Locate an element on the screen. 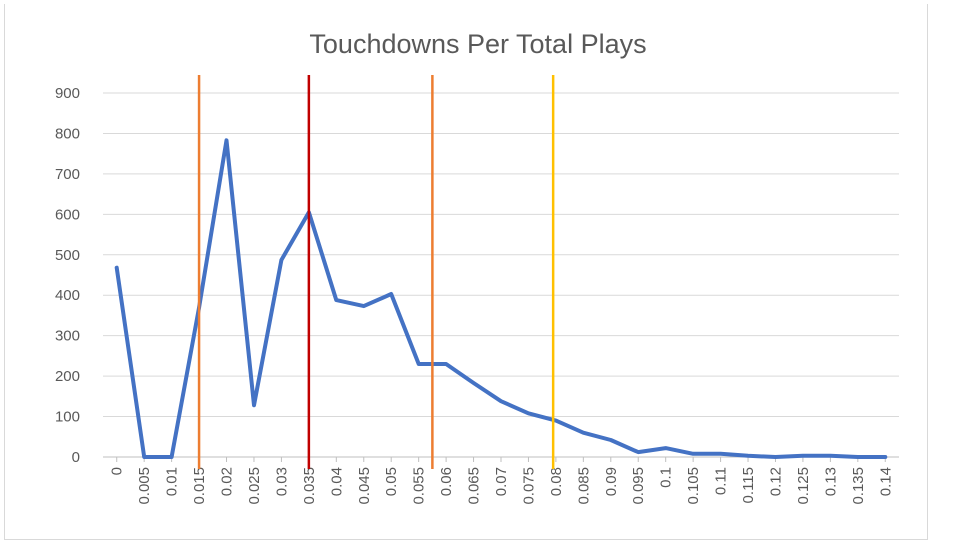 The height and width of the screenshot is (542, 961). x-tick-label: 0.1 is located at coordinates (666, 477).